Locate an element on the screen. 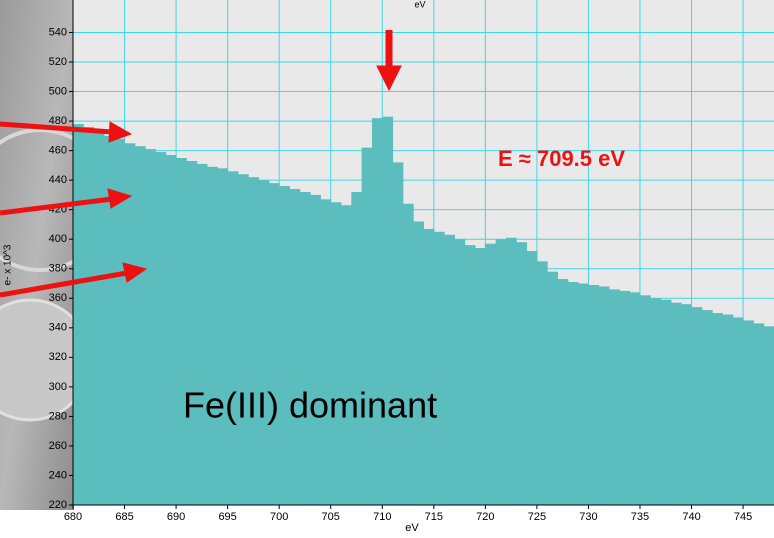 The height and width of the screenshot is (538, 774). y-tick-label: 460 is located at coordinates (58, 151).